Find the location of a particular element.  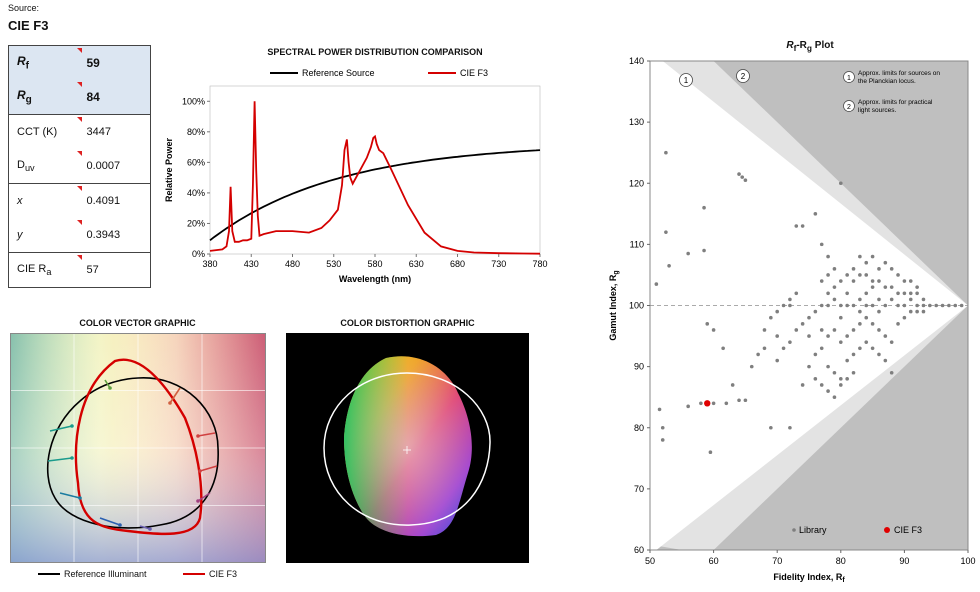

cdg-distorted-shape-center is located at coordinates (408, 446).